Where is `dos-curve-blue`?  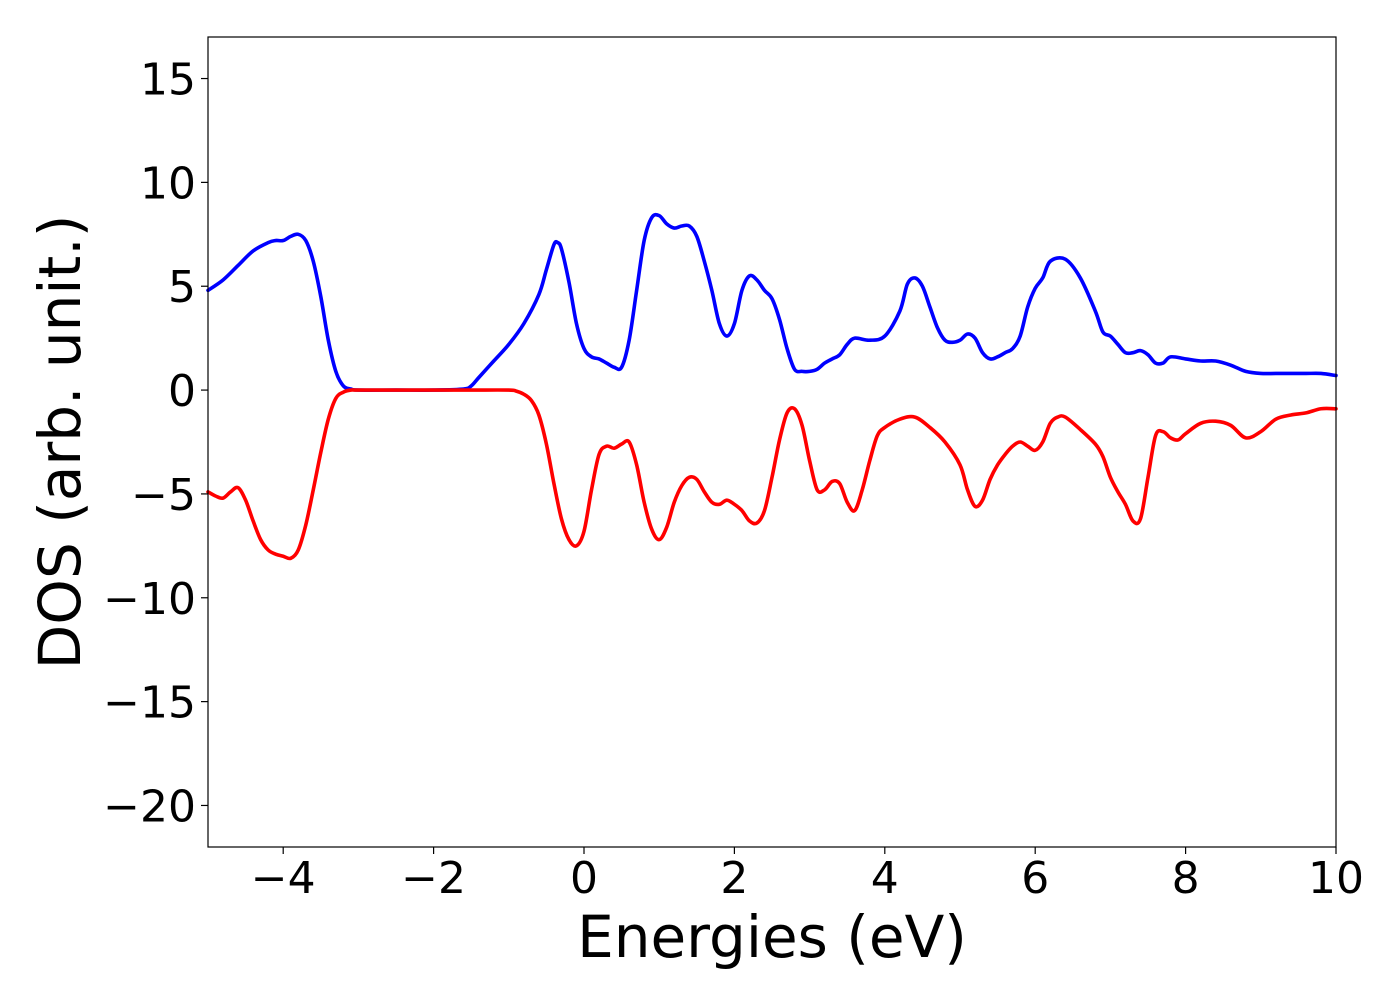
dos-curve-blue is located at coordinates (772, 302).